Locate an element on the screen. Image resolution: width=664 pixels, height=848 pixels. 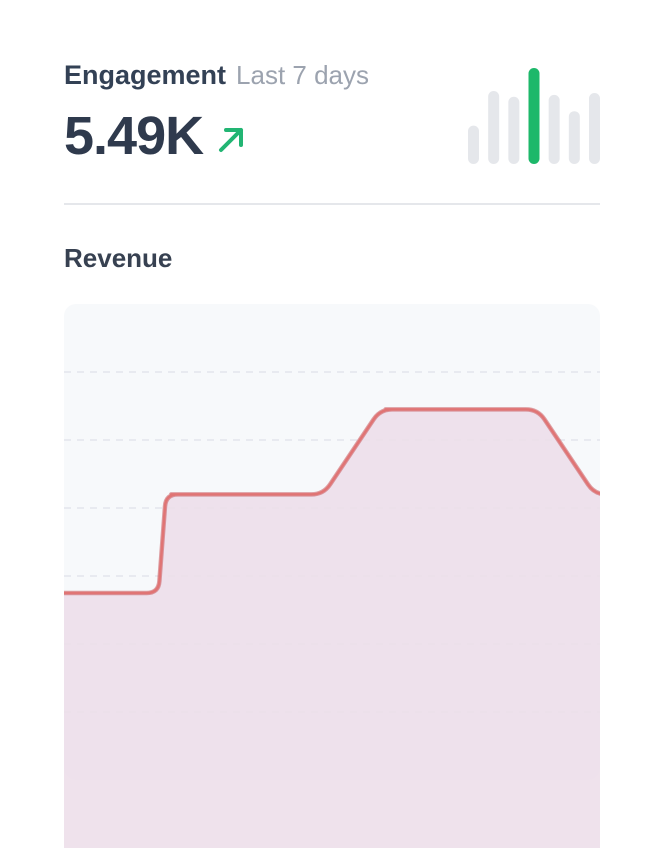
sparkline-bar-chart is located at coordinates (534, 115).